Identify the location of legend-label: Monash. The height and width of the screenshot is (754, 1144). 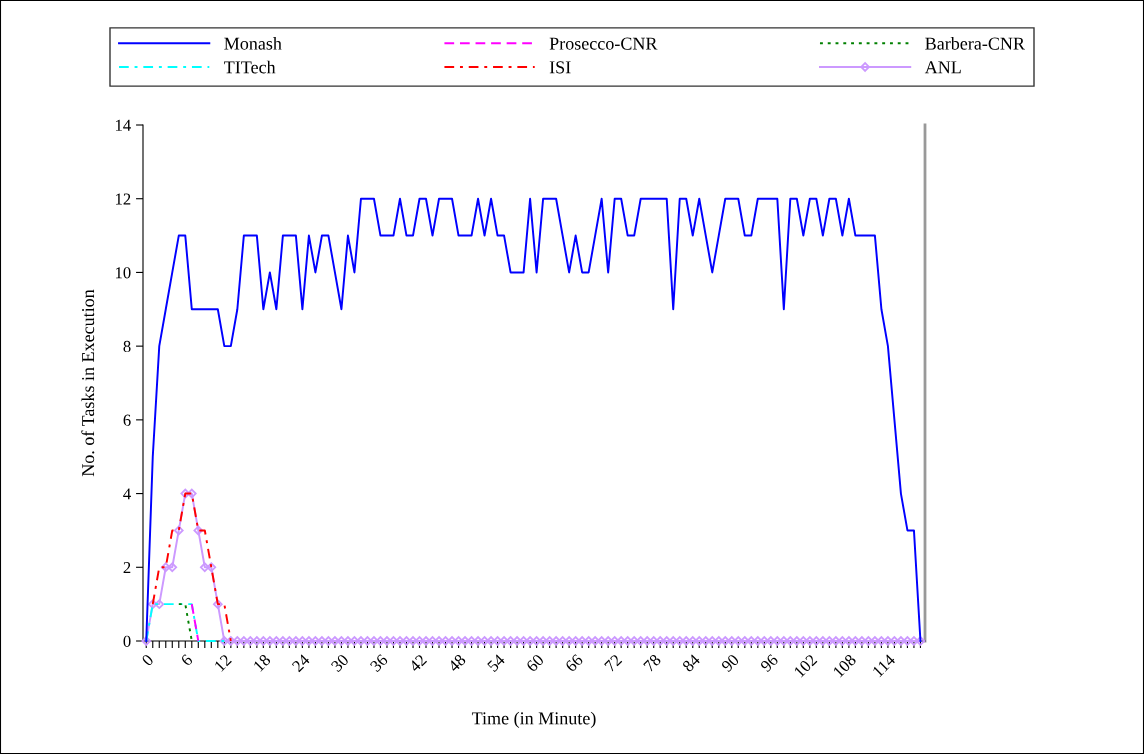
(253, 43).